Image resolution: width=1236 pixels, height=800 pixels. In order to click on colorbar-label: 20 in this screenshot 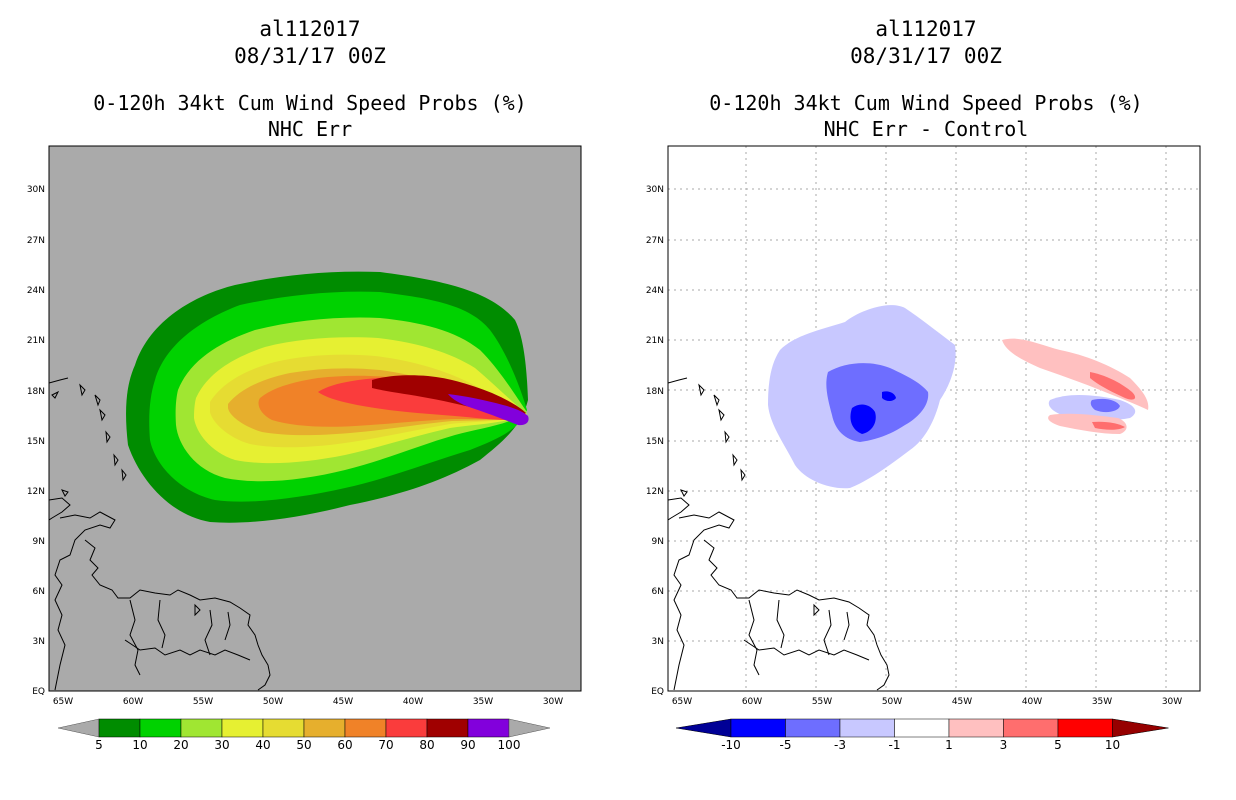, I will do `click(180, 745)`.